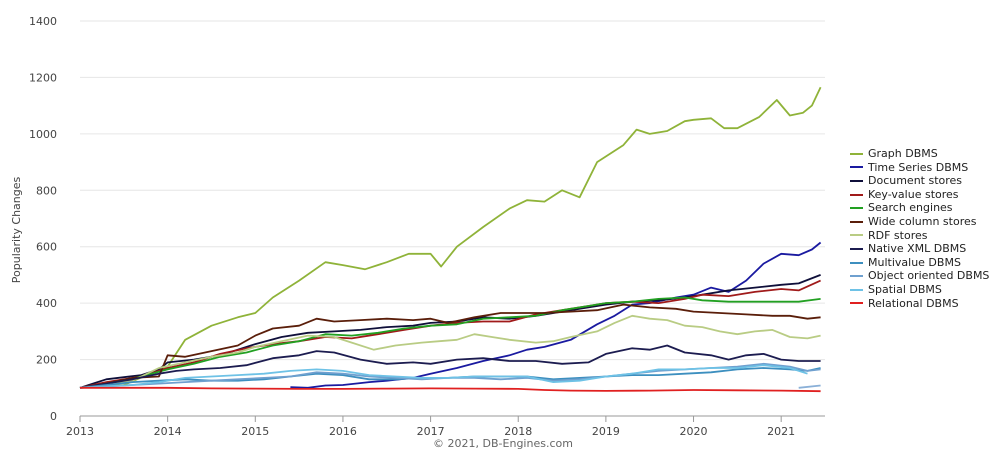 The height and width of the screenshot is (458, 1000). Describe the element at coordinates (43, 134) in the screenshot. I see `y-tick-label: 1000` at that location.